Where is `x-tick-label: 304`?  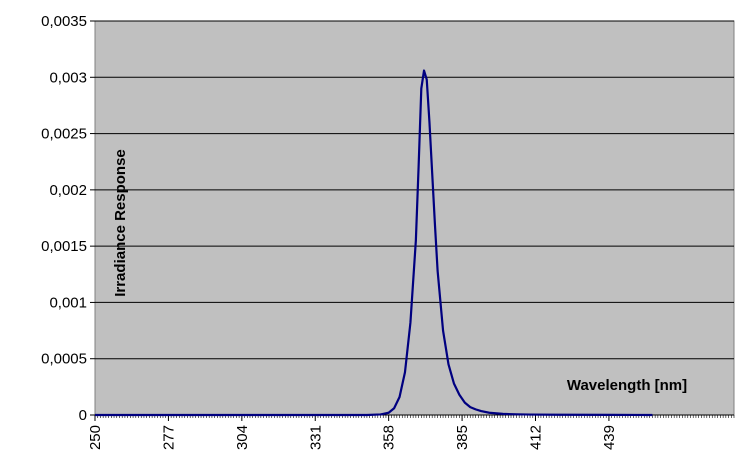
x-tick-label: 304 is located at coordinates (242, 437).